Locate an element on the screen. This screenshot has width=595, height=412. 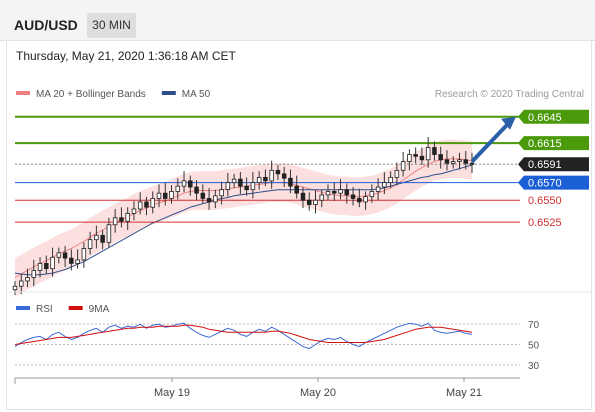
forecast-arrow is located at coordinates (491, 141).